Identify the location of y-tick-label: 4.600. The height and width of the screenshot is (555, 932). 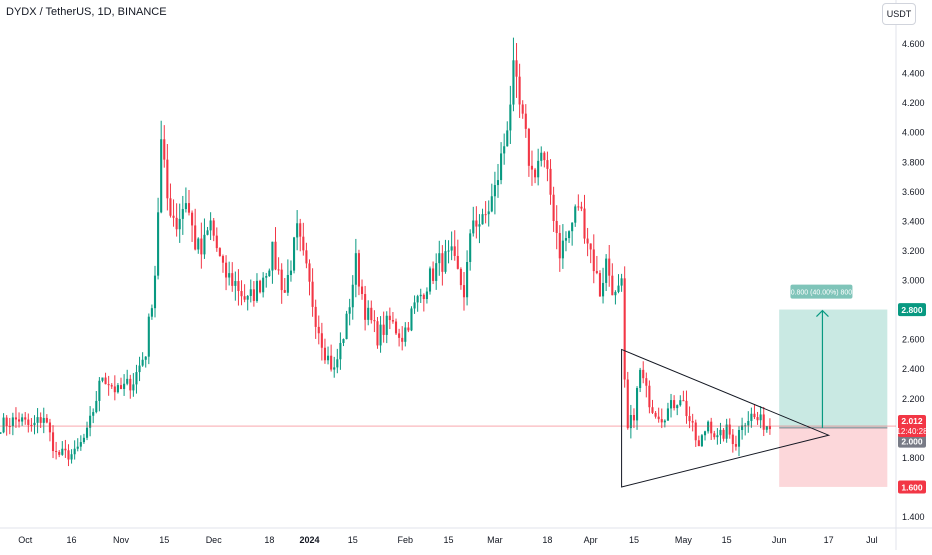
(913, 44).